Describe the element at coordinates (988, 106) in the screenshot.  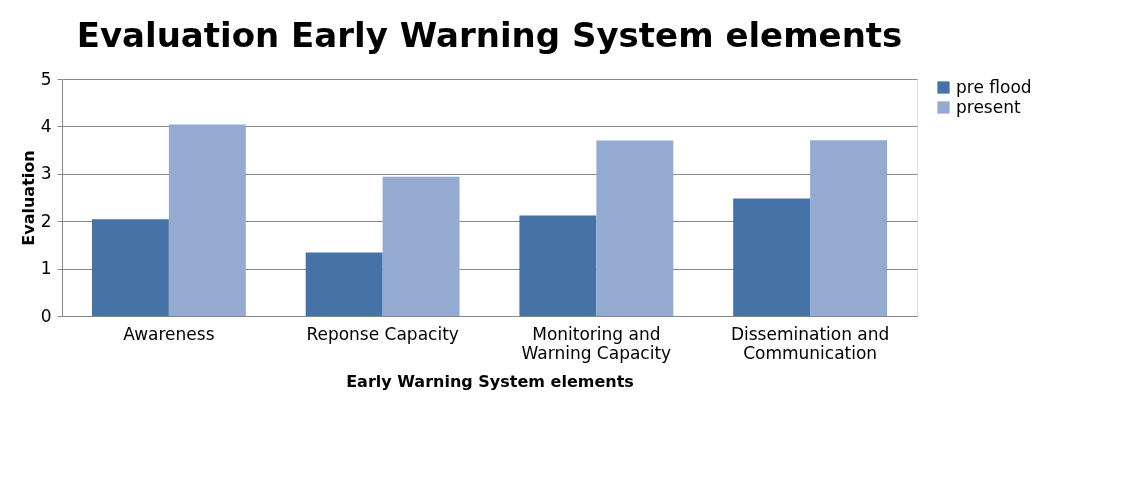
I see `legend-label: present` at that location.